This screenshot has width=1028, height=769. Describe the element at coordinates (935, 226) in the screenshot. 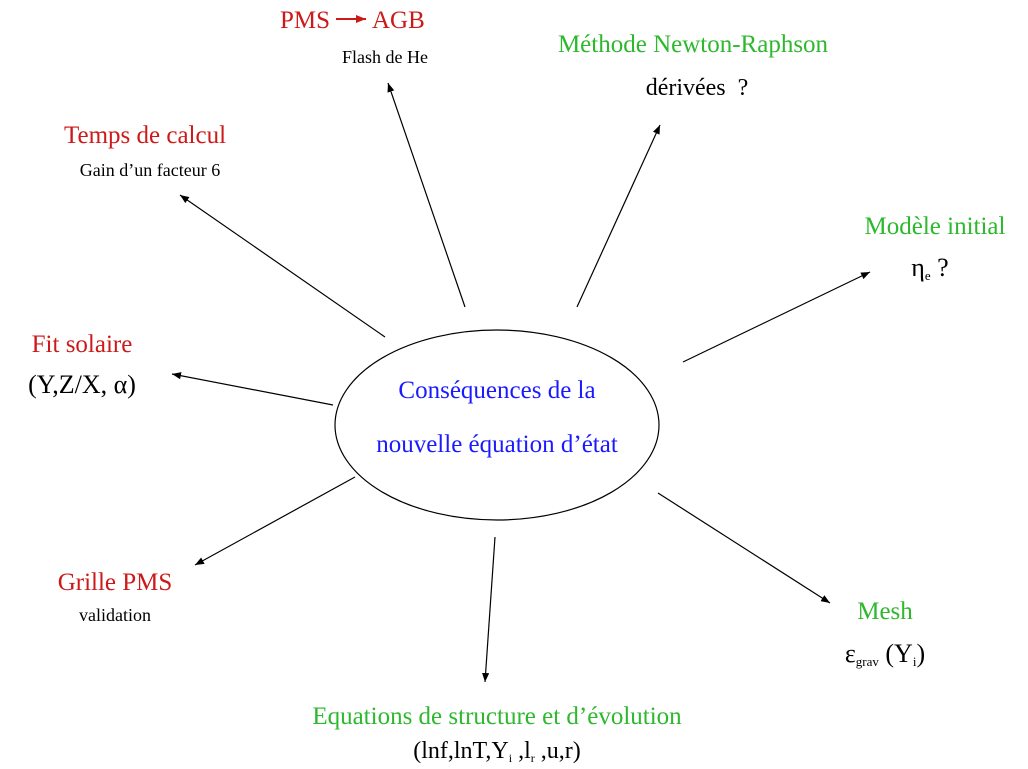

I see `node-title: Modèle initial` at that location.